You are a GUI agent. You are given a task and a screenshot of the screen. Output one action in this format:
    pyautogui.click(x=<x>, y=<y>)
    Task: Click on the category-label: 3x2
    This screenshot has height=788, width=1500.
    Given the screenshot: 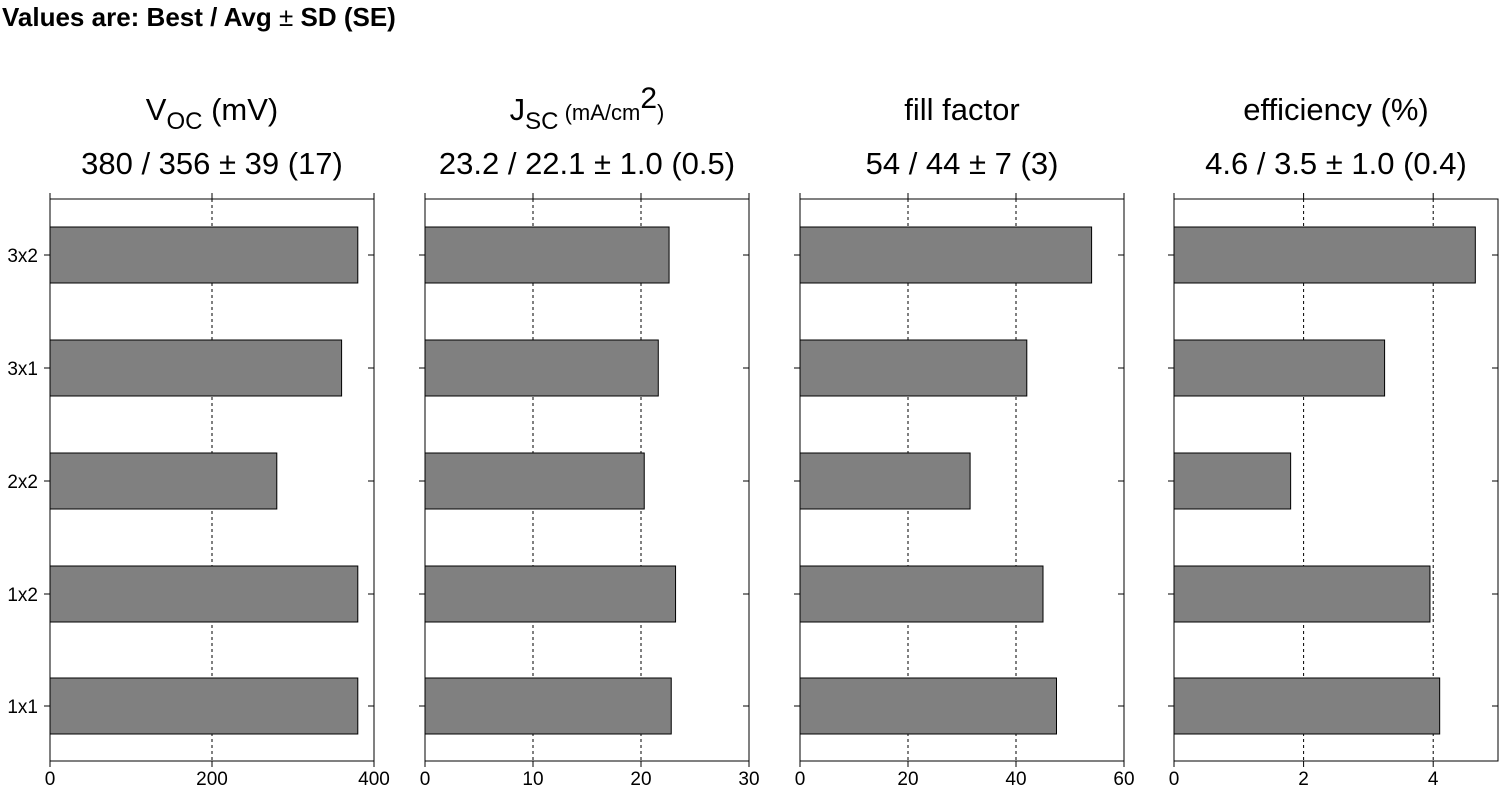 What is the action you would take?
    pyautogui.click(x=22, y=256)
    